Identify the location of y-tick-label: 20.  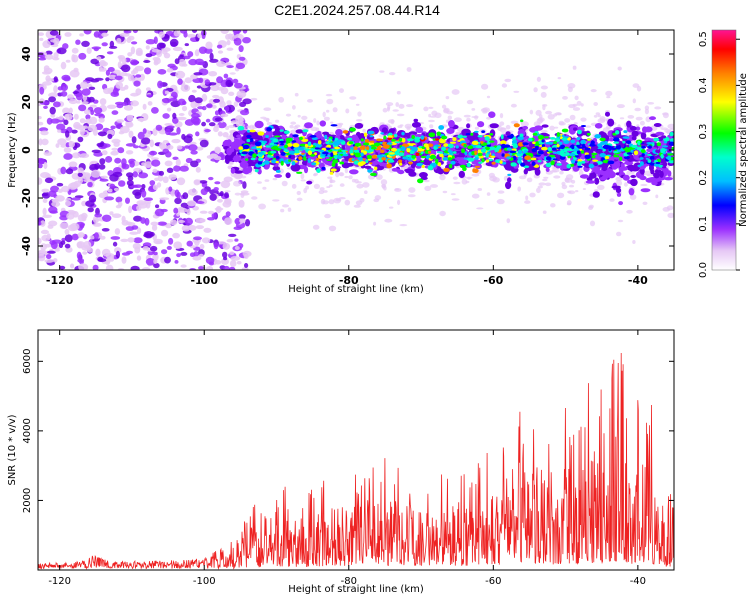
(26, 102).